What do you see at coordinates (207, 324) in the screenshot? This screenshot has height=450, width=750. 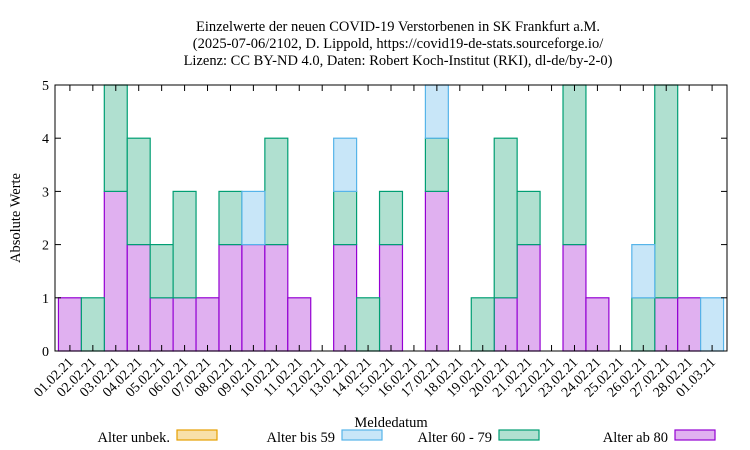 I see `bar-alter-ab-80-07.02.21` at bounding box center [207, 324].